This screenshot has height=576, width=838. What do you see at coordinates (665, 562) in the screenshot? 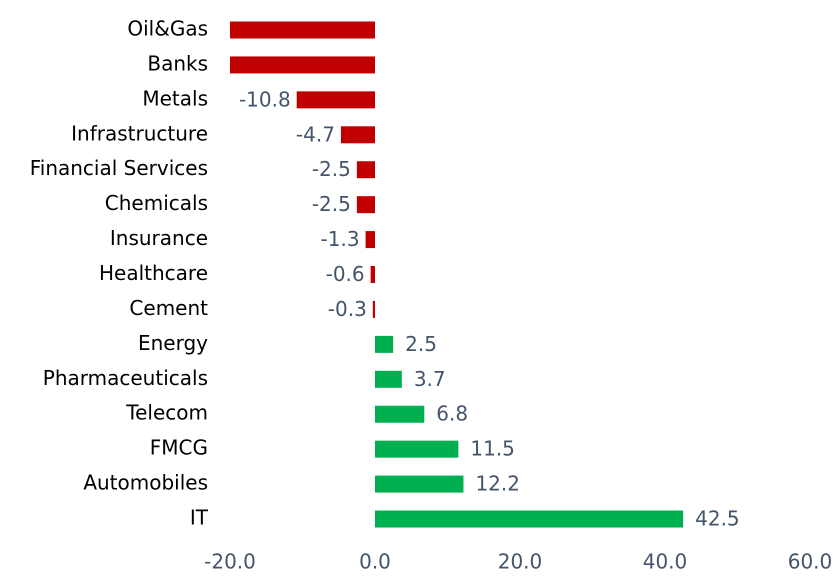
I see `x-tick-label: 40.0` at bounding box center [665, 562].